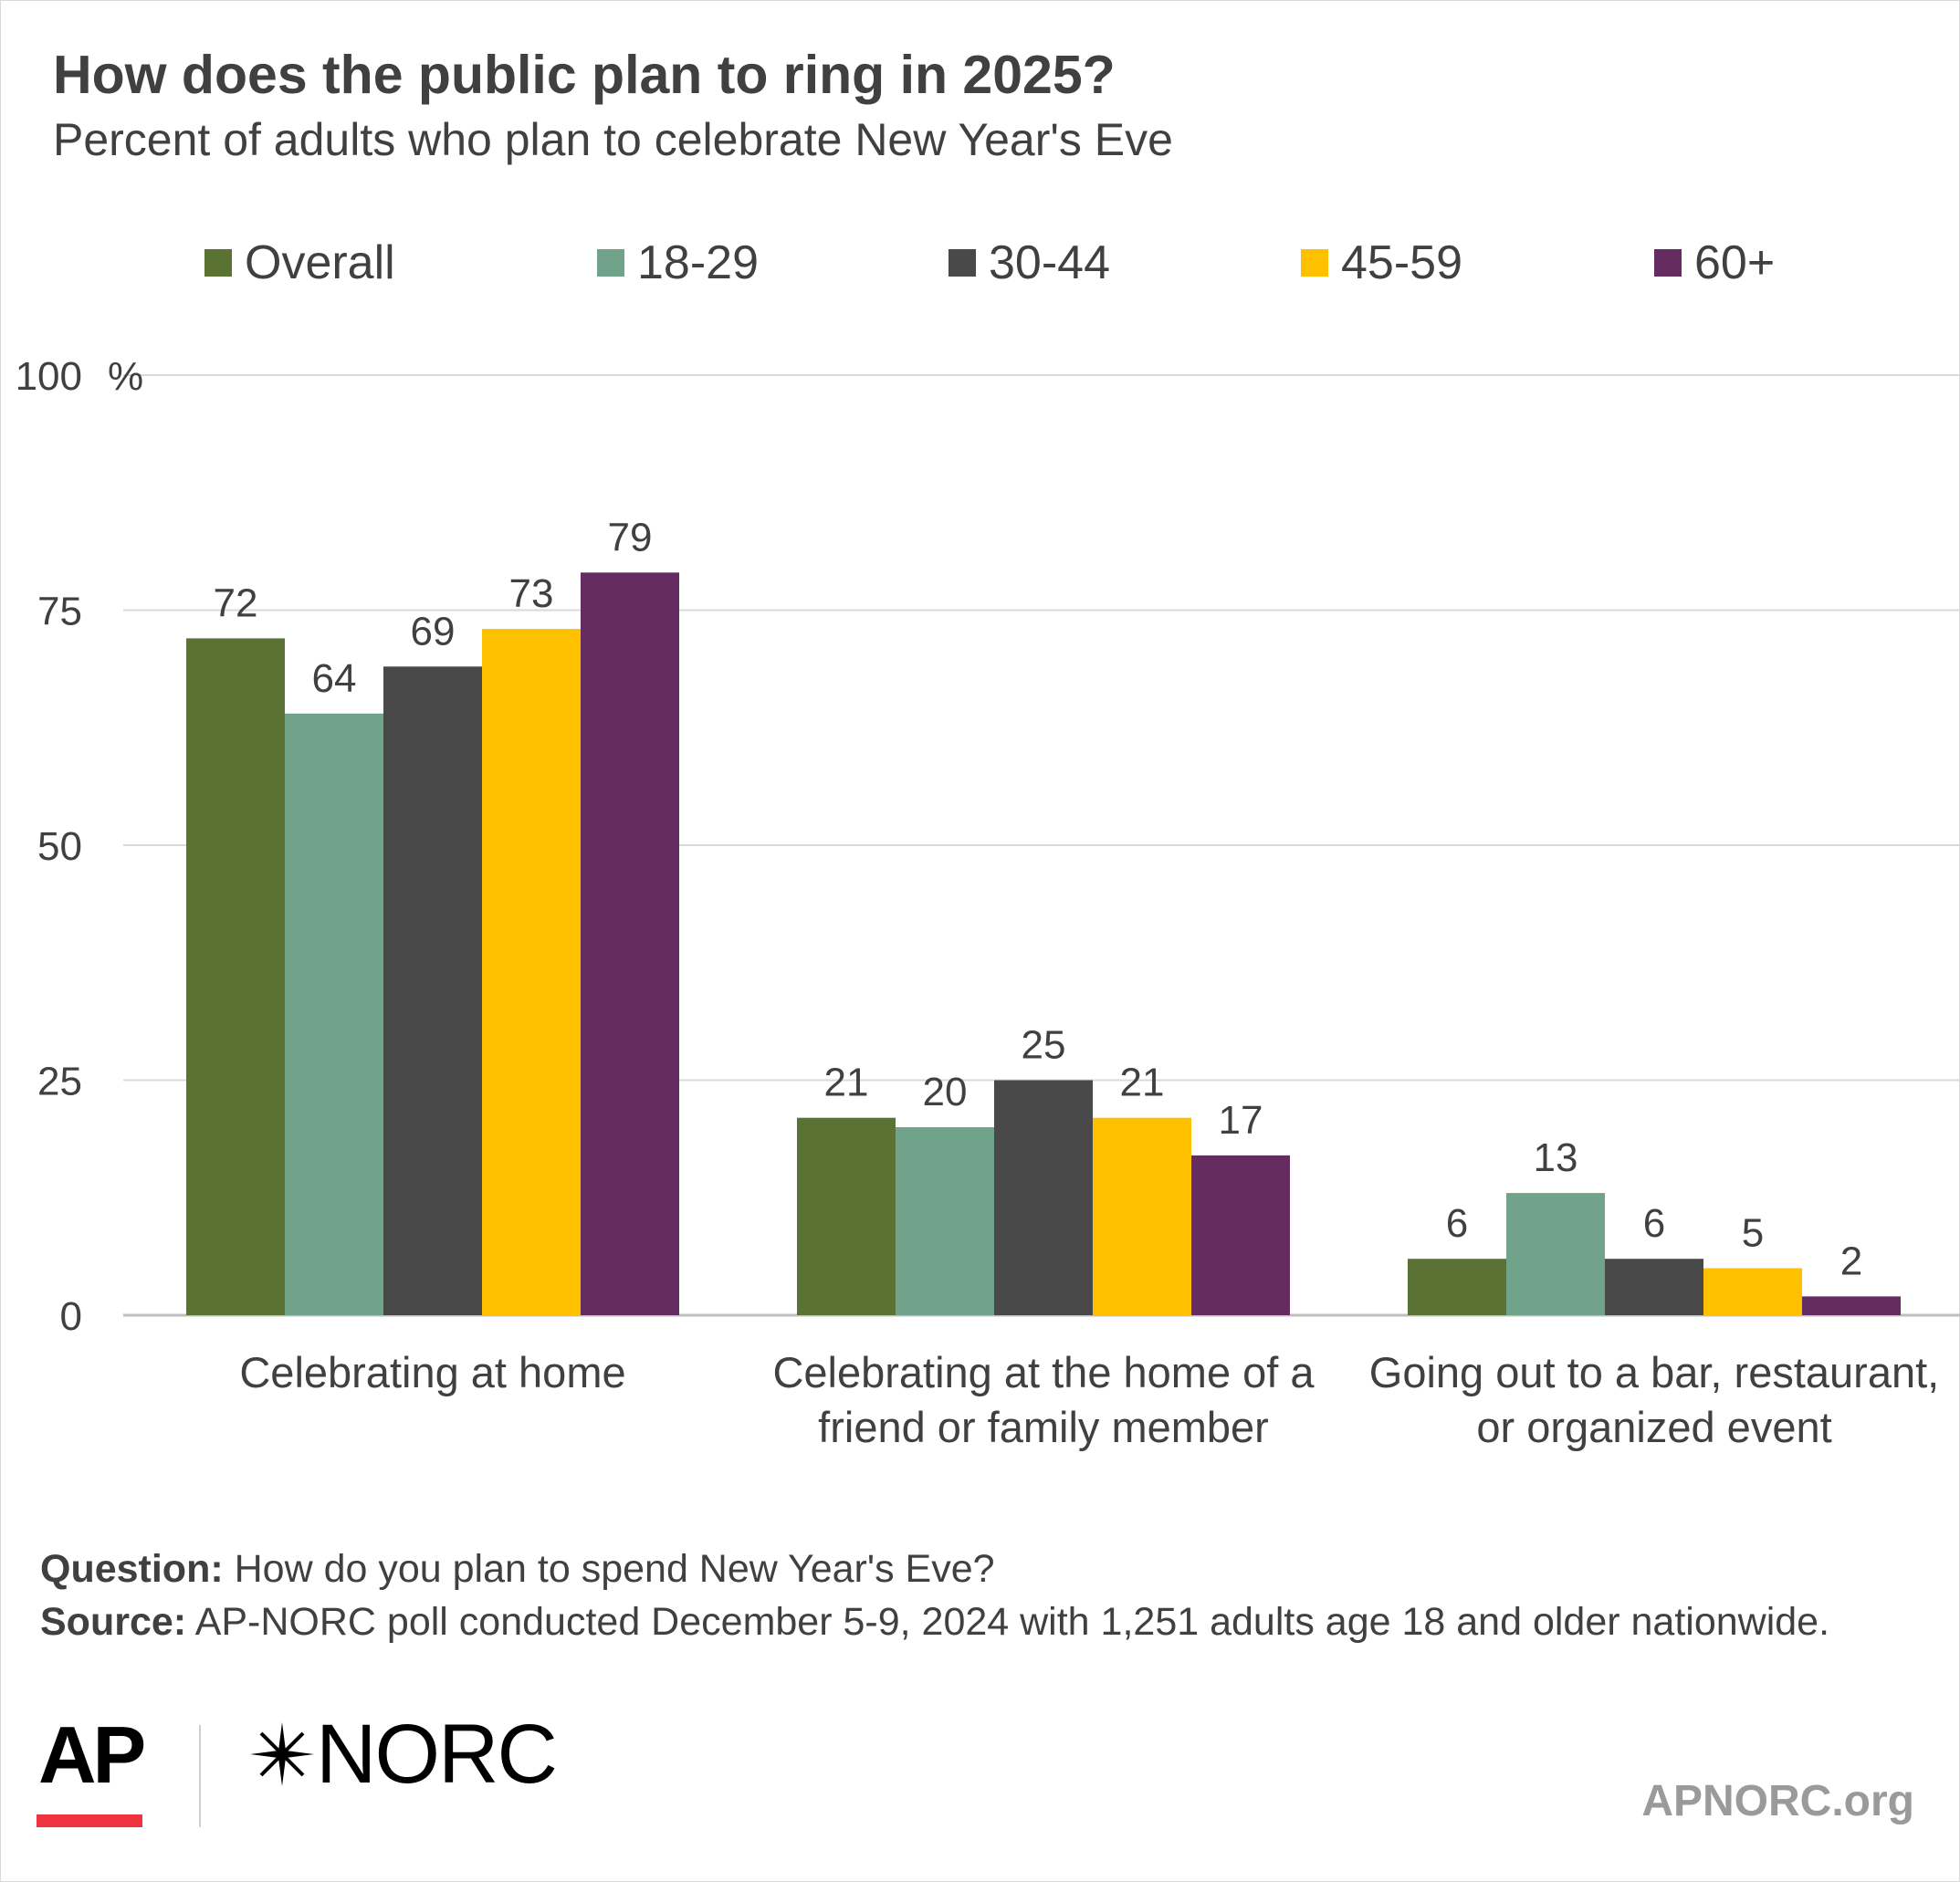  What do you see at coordinates (630, 537) in the screenshot?
I see `data-label: 79` at bounding box center [630, 537].